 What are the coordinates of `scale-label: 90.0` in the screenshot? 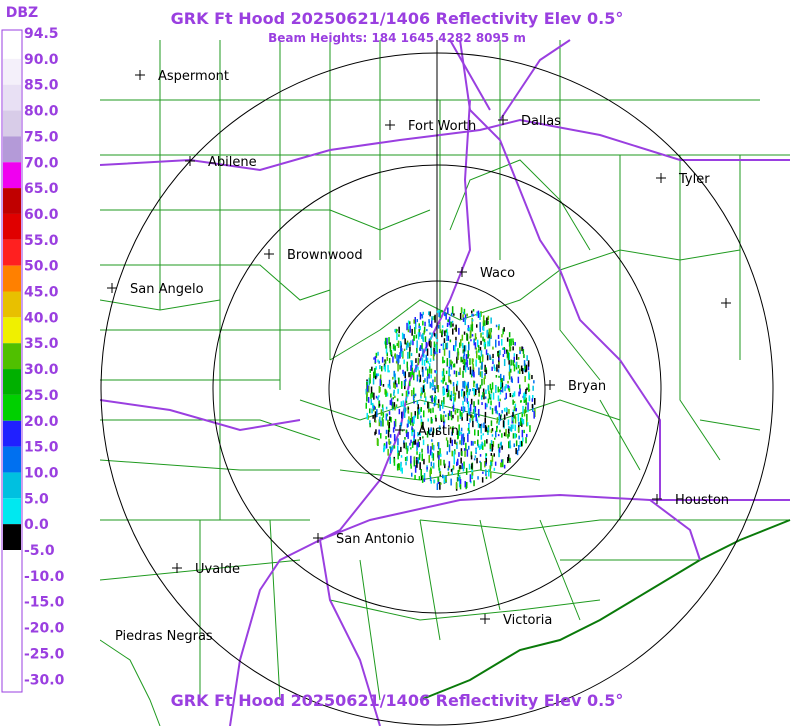 It's located at (41, 60).